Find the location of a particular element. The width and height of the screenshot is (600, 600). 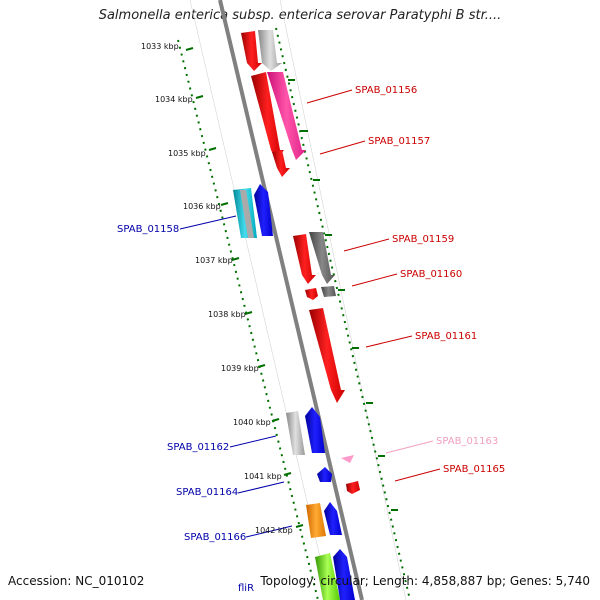

scale-label: 1040 kbp is located at coordinates (252, 422).